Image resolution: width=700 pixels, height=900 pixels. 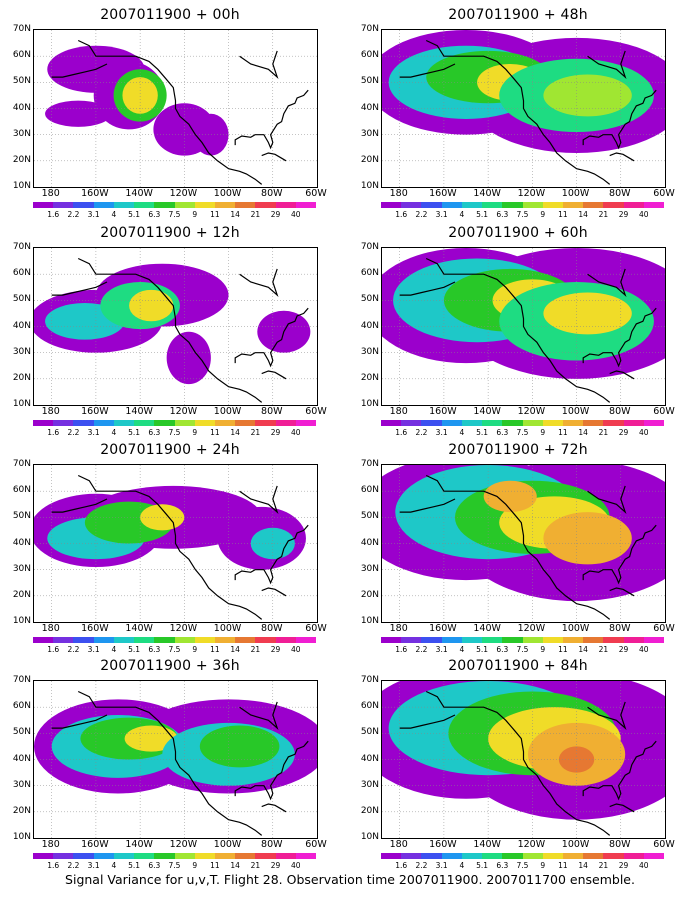 I want to click on map-canvas, so click(x=523, y=759).